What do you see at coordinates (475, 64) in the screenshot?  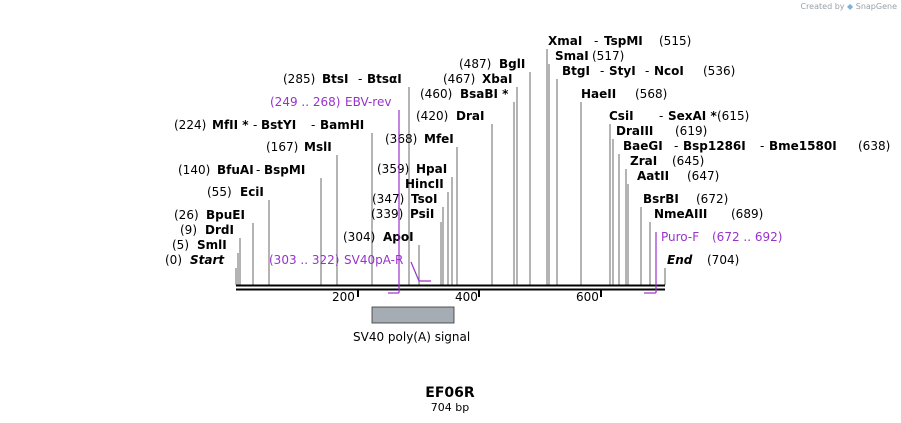 I see `site-position-bgli: (487)` at bounding box center [475, 64].